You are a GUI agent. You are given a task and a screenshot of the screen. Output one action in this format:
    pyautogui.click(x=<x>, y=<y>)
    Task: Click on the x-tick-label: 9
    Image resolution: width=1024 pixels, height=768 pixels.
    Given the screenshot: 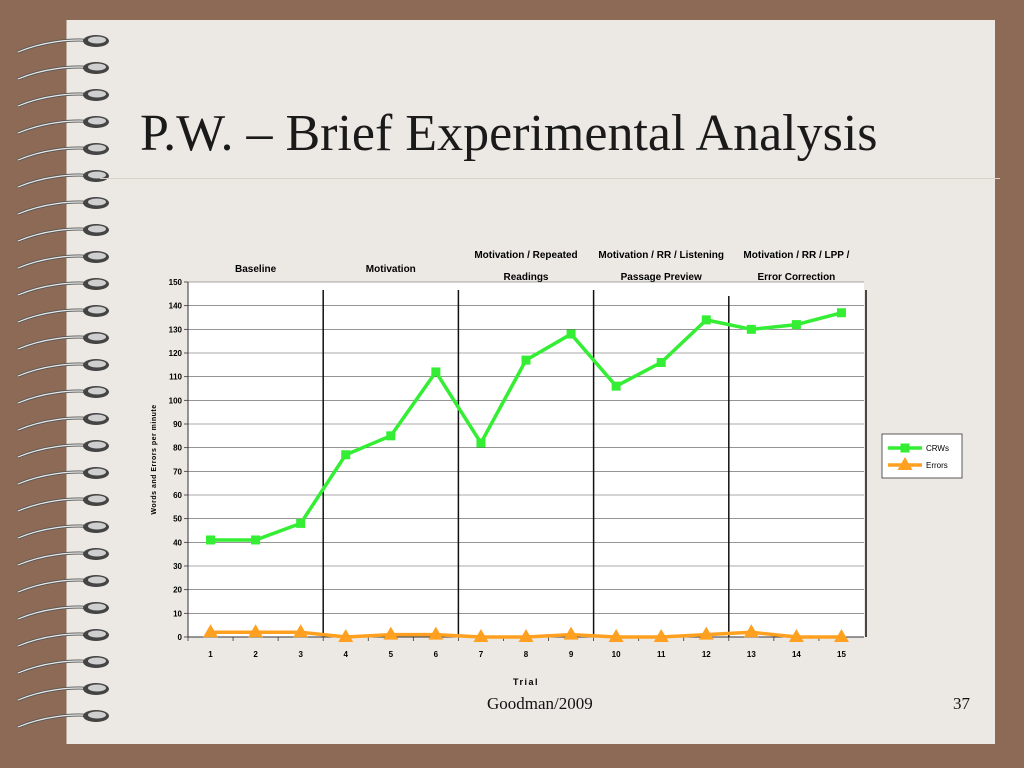 What is the action you would take?
    pyautogui.click(x=571, y=654)
    